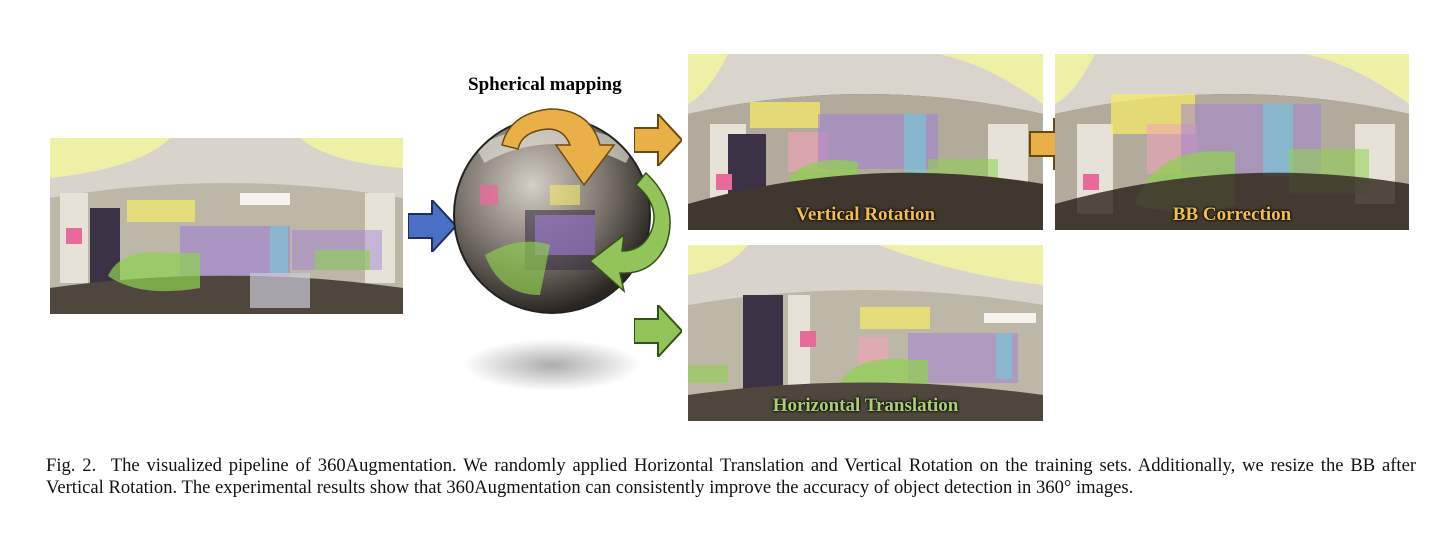 This screenshot has width=1452, height=550. I want to click on arrow-right-blue-icon, so click(432, 226).